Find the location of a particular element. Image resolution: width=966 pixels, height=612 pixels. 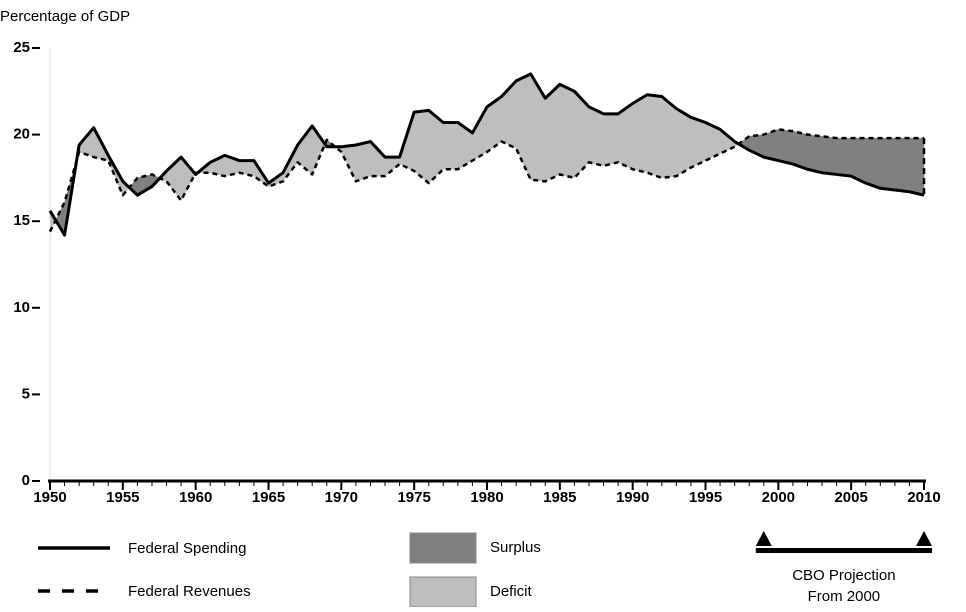

y-tick-label: 5 is located at coordinates (26, 393).